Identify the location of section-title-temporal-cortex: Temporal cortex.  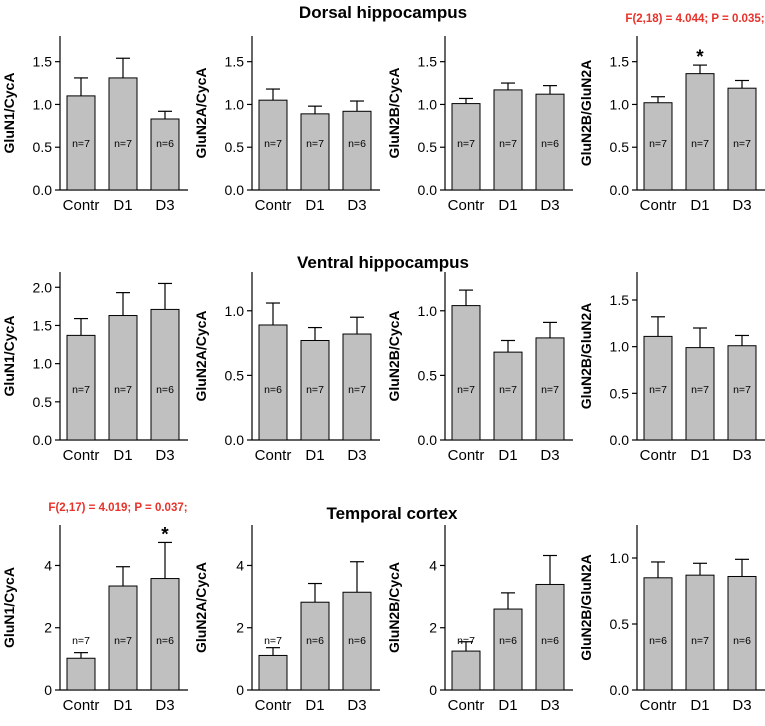
(392, 513).